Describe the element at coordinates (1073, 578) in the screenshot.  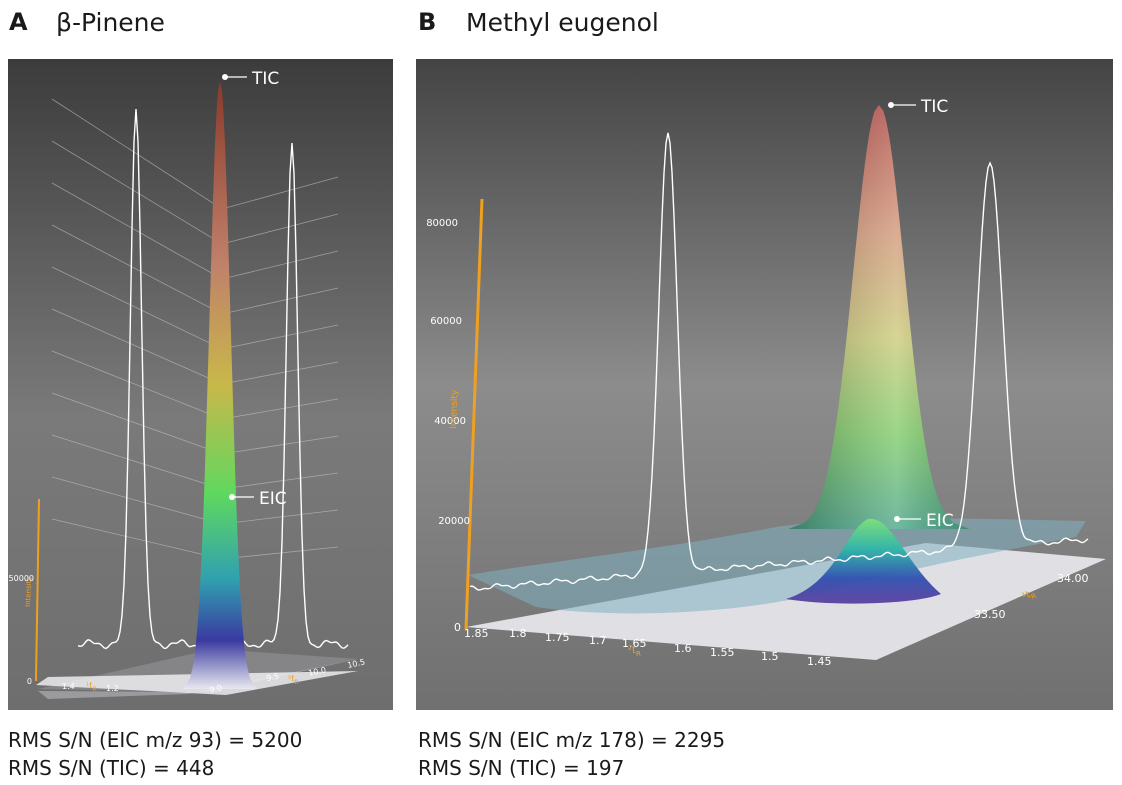
I see `panel-b-x2tick: 34.00` at that location.